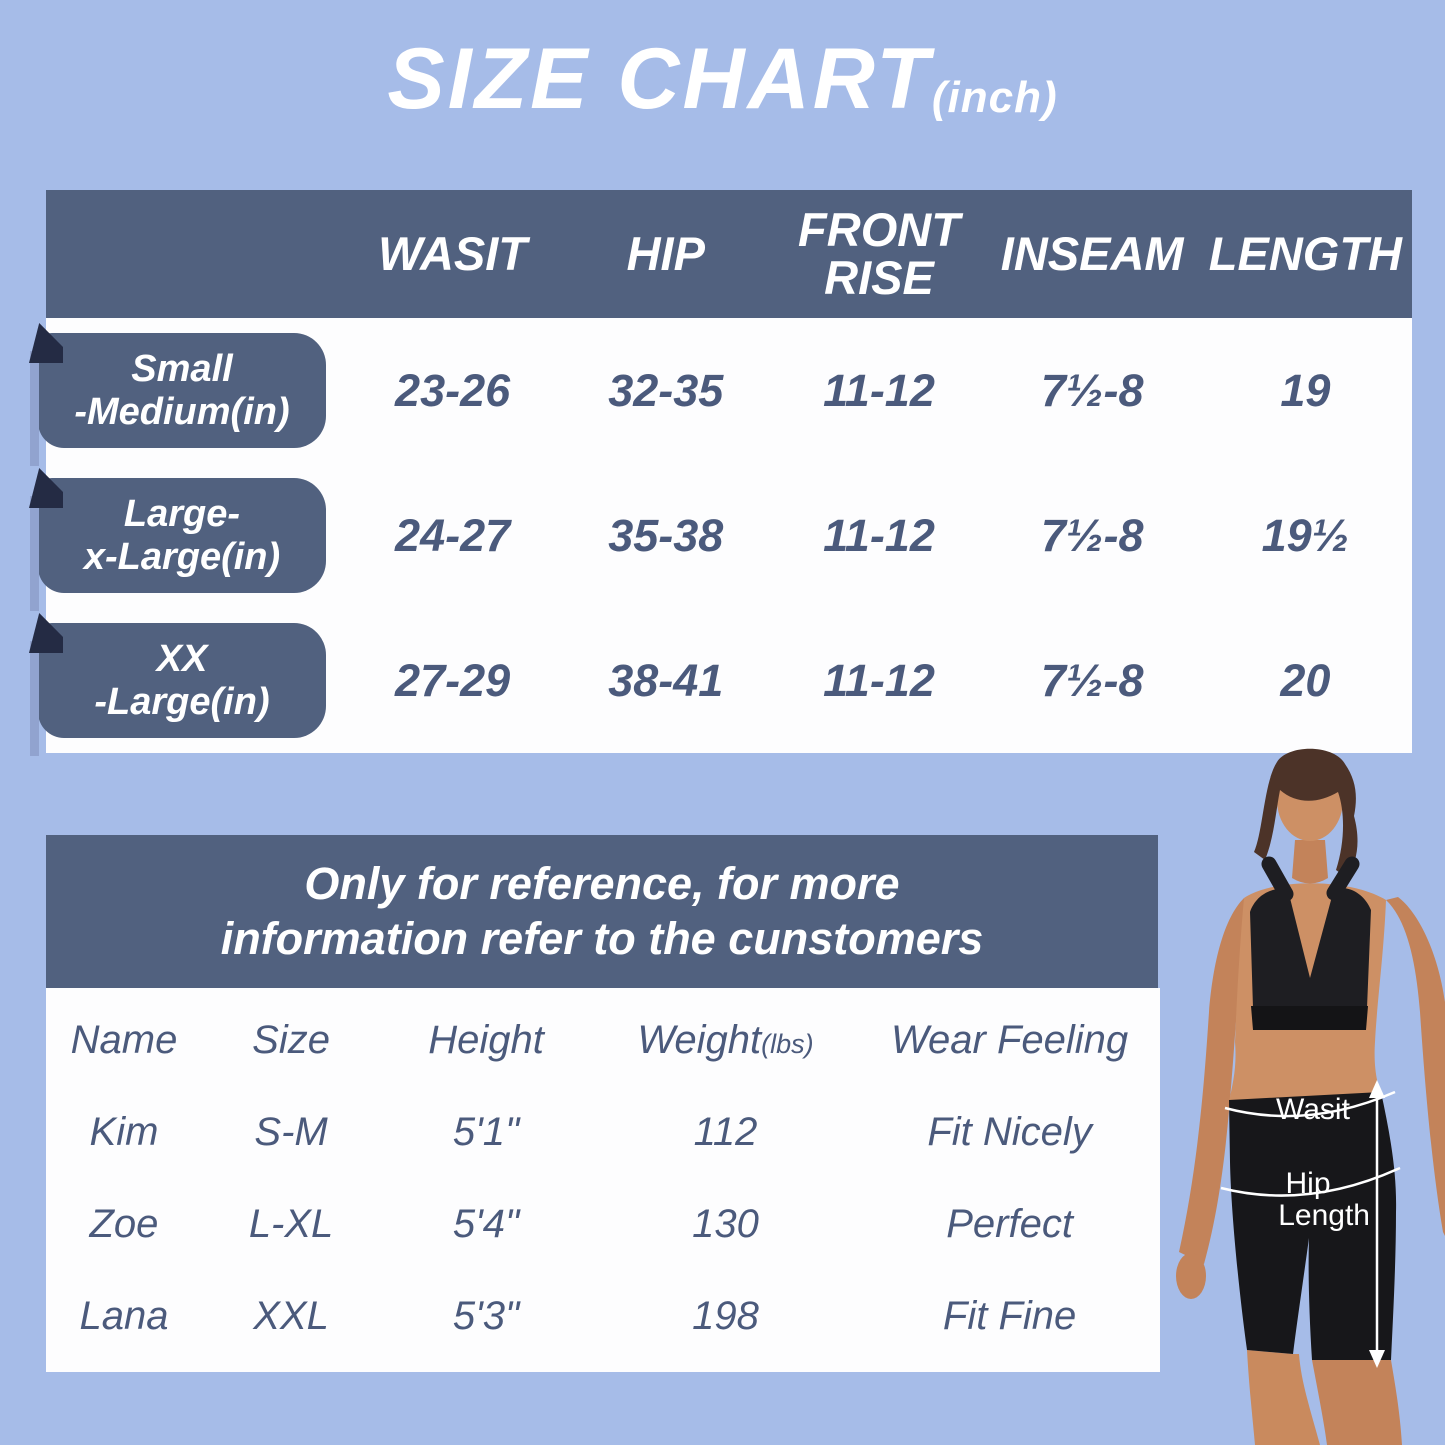 This screenshot has height=1445, width=1445. I want to click on cell-waist: 24-27, so click(453, 535).